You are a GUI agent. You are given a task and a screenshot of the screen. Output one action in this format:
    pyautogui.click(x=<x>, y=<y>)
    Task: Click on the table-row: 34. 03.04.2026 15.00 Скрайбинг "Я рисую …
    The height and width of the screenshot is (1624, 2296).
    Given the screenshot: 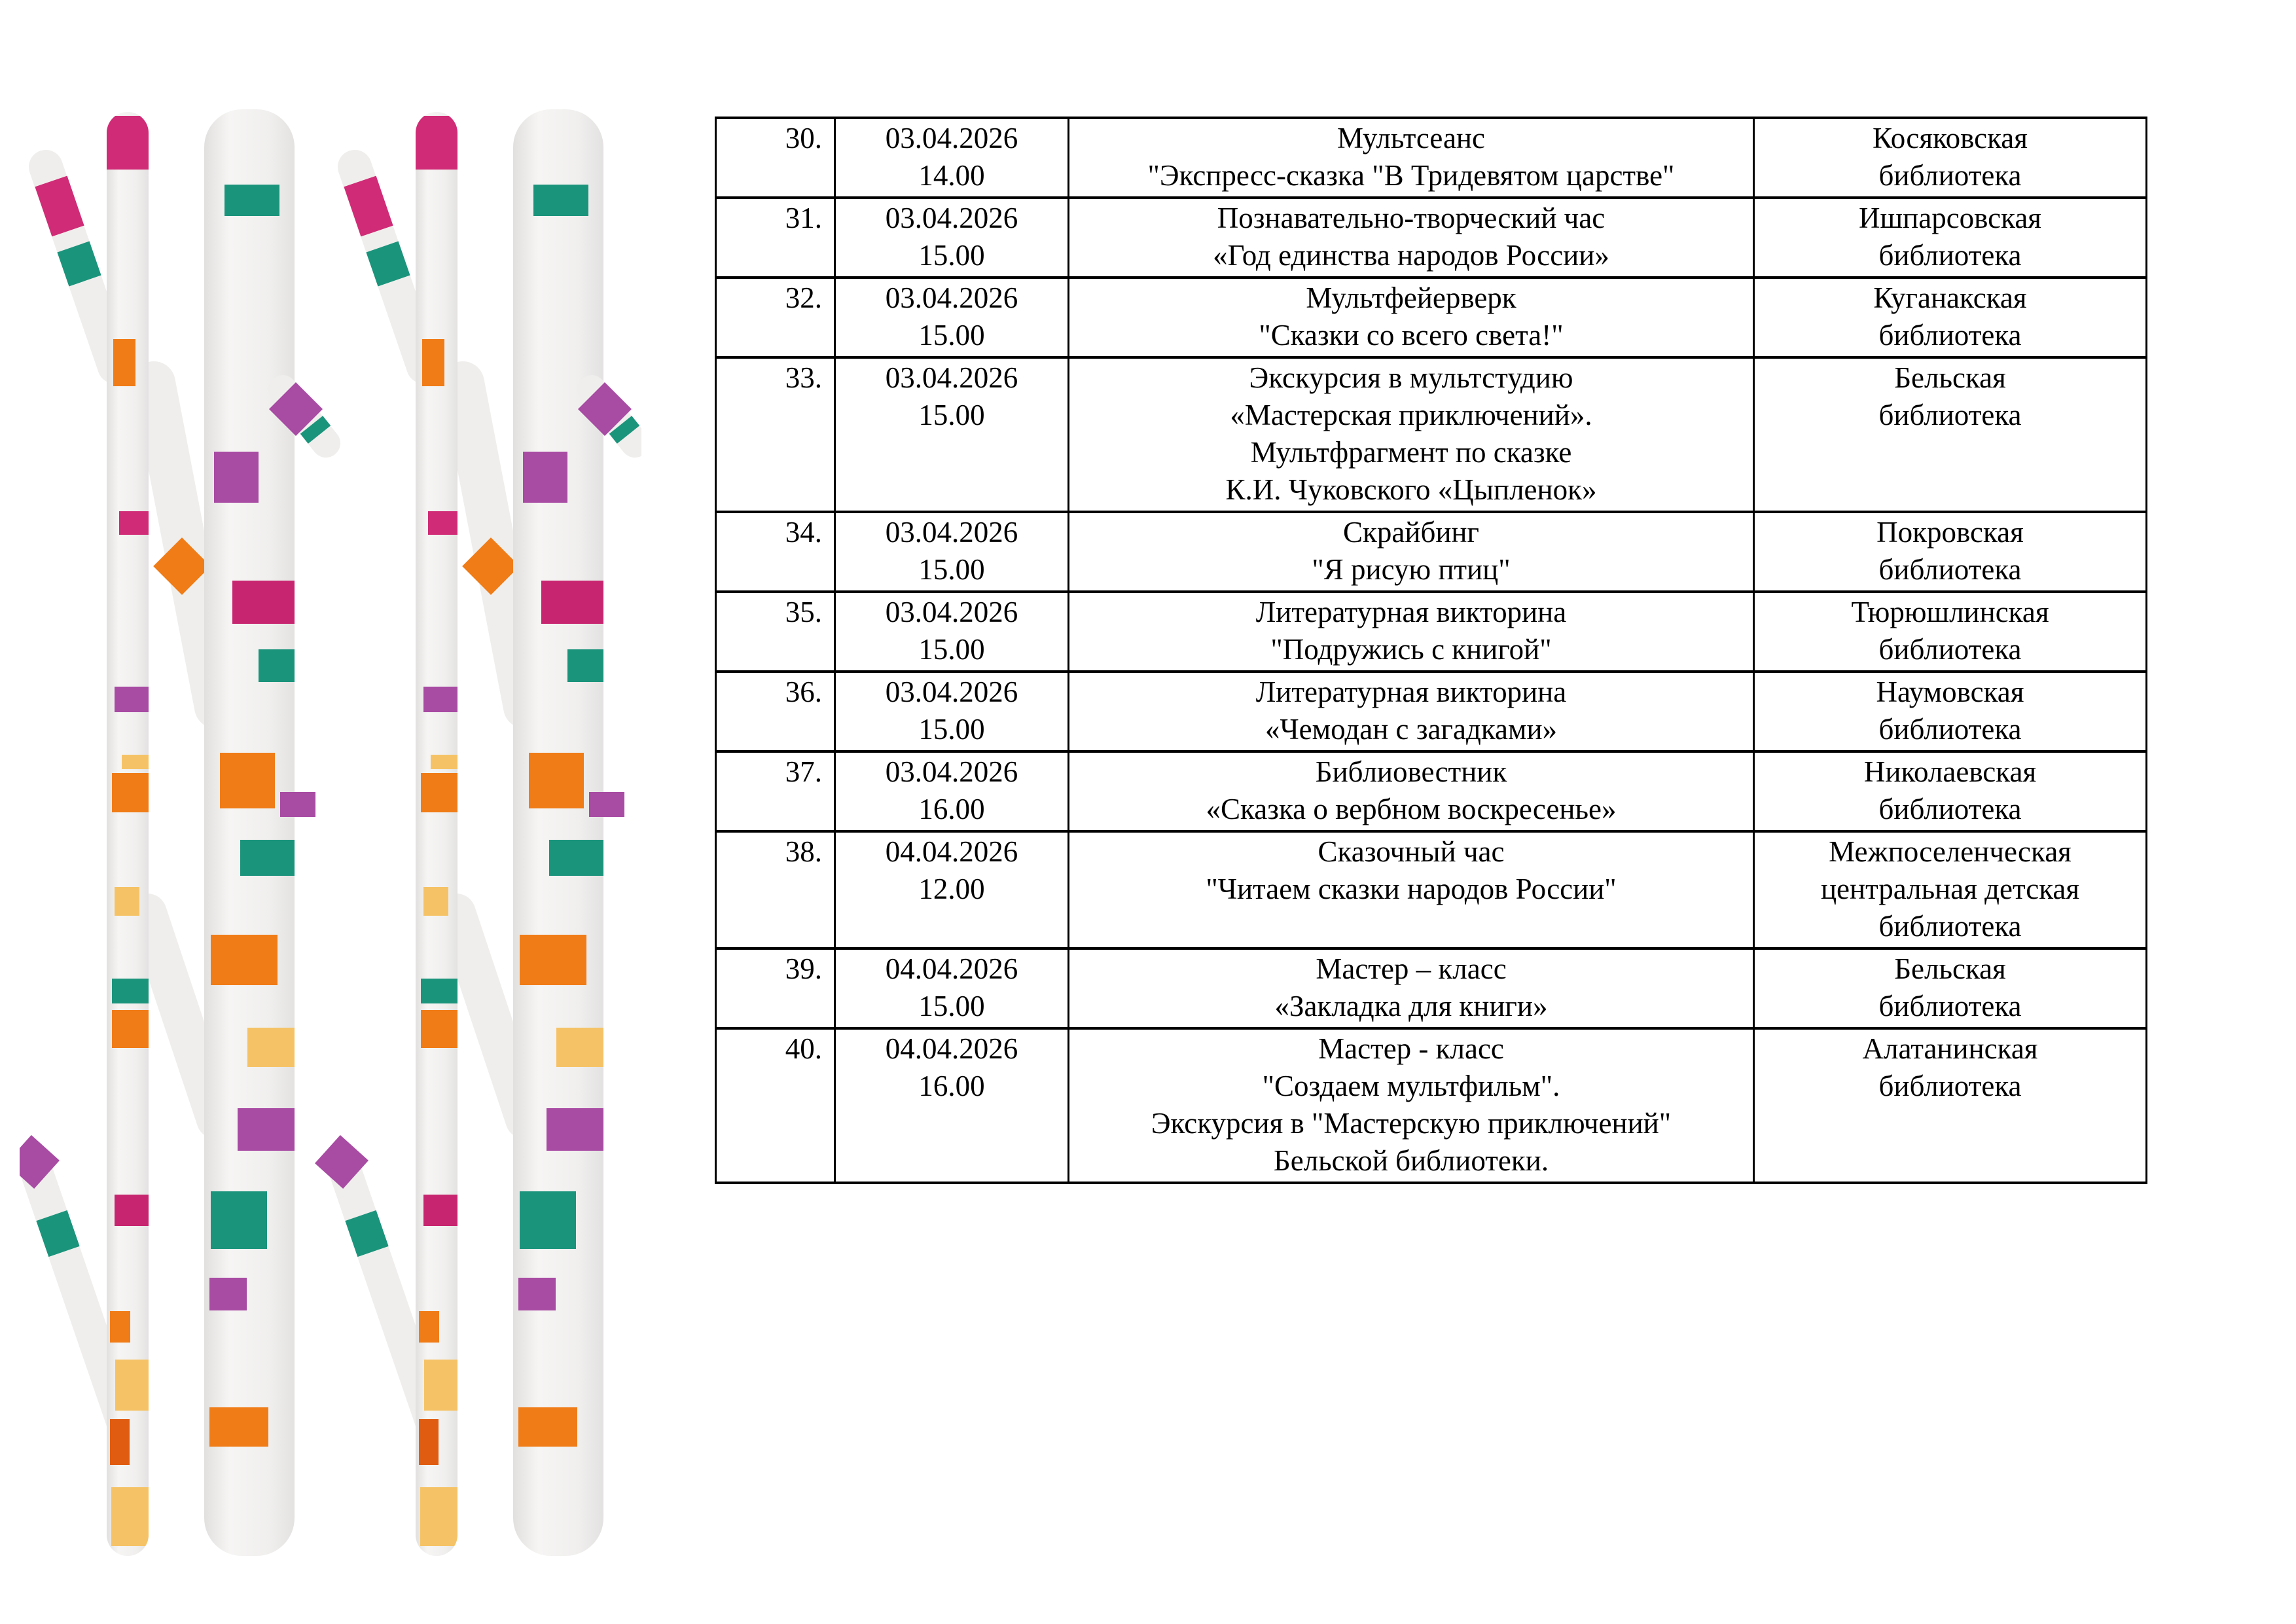 What is the action you would take?
    pyautogui.click(x=1431, y=552)
    